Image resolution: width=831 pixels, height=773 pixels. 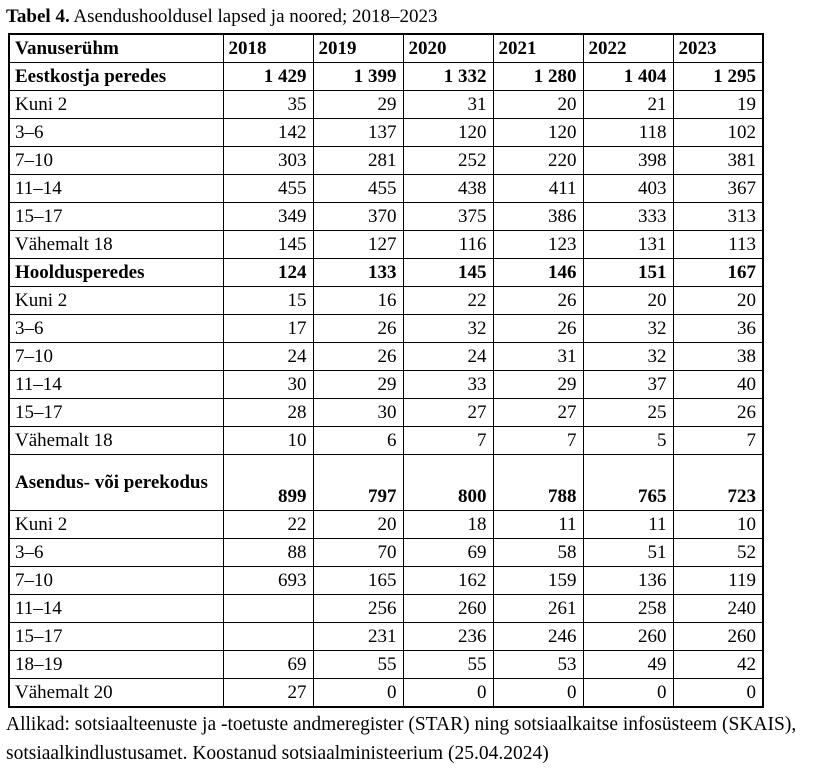 I want to click on table-row: Kuni 2 15 16 22 26 20 20, so click(x=386, y=300).